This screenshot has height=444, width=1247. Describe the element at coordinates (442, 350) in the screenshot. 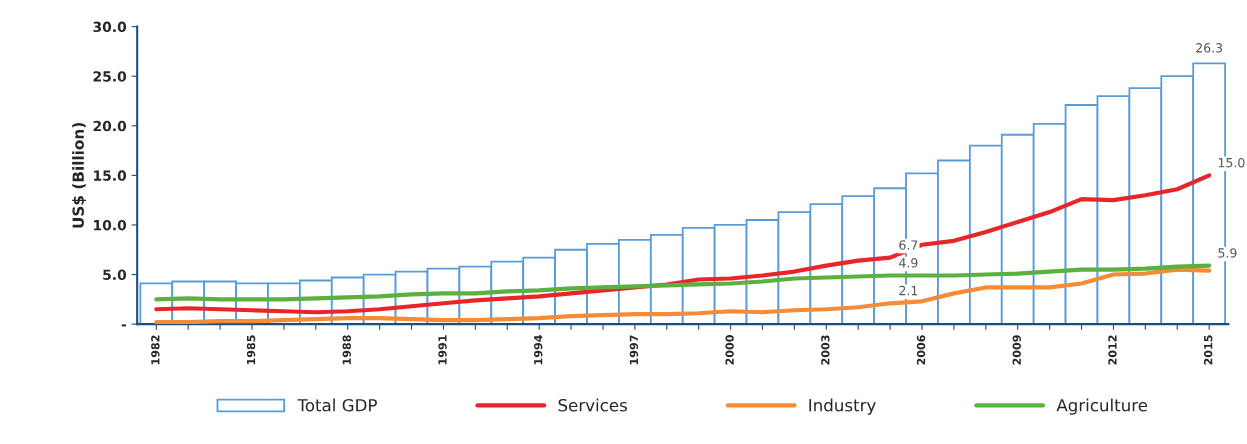

I see `x-tick-label: 1991` at that location.